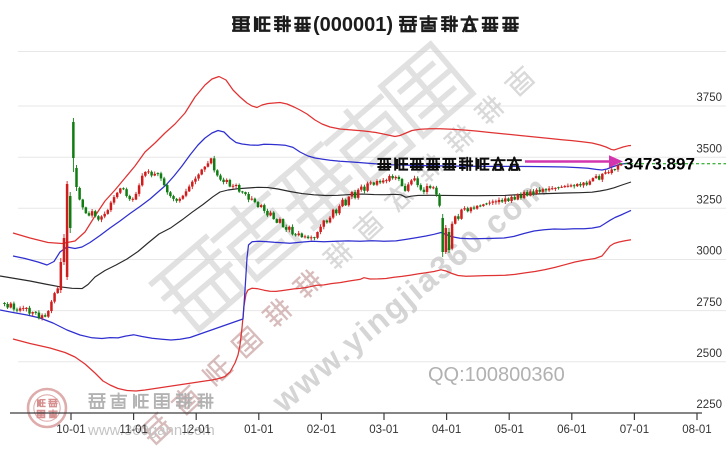 The width and height of the screenshot is (726, 450). Describe the element at coordinates (571, 430) in the screenshot. I see `svg-text: 06-01` at that location.